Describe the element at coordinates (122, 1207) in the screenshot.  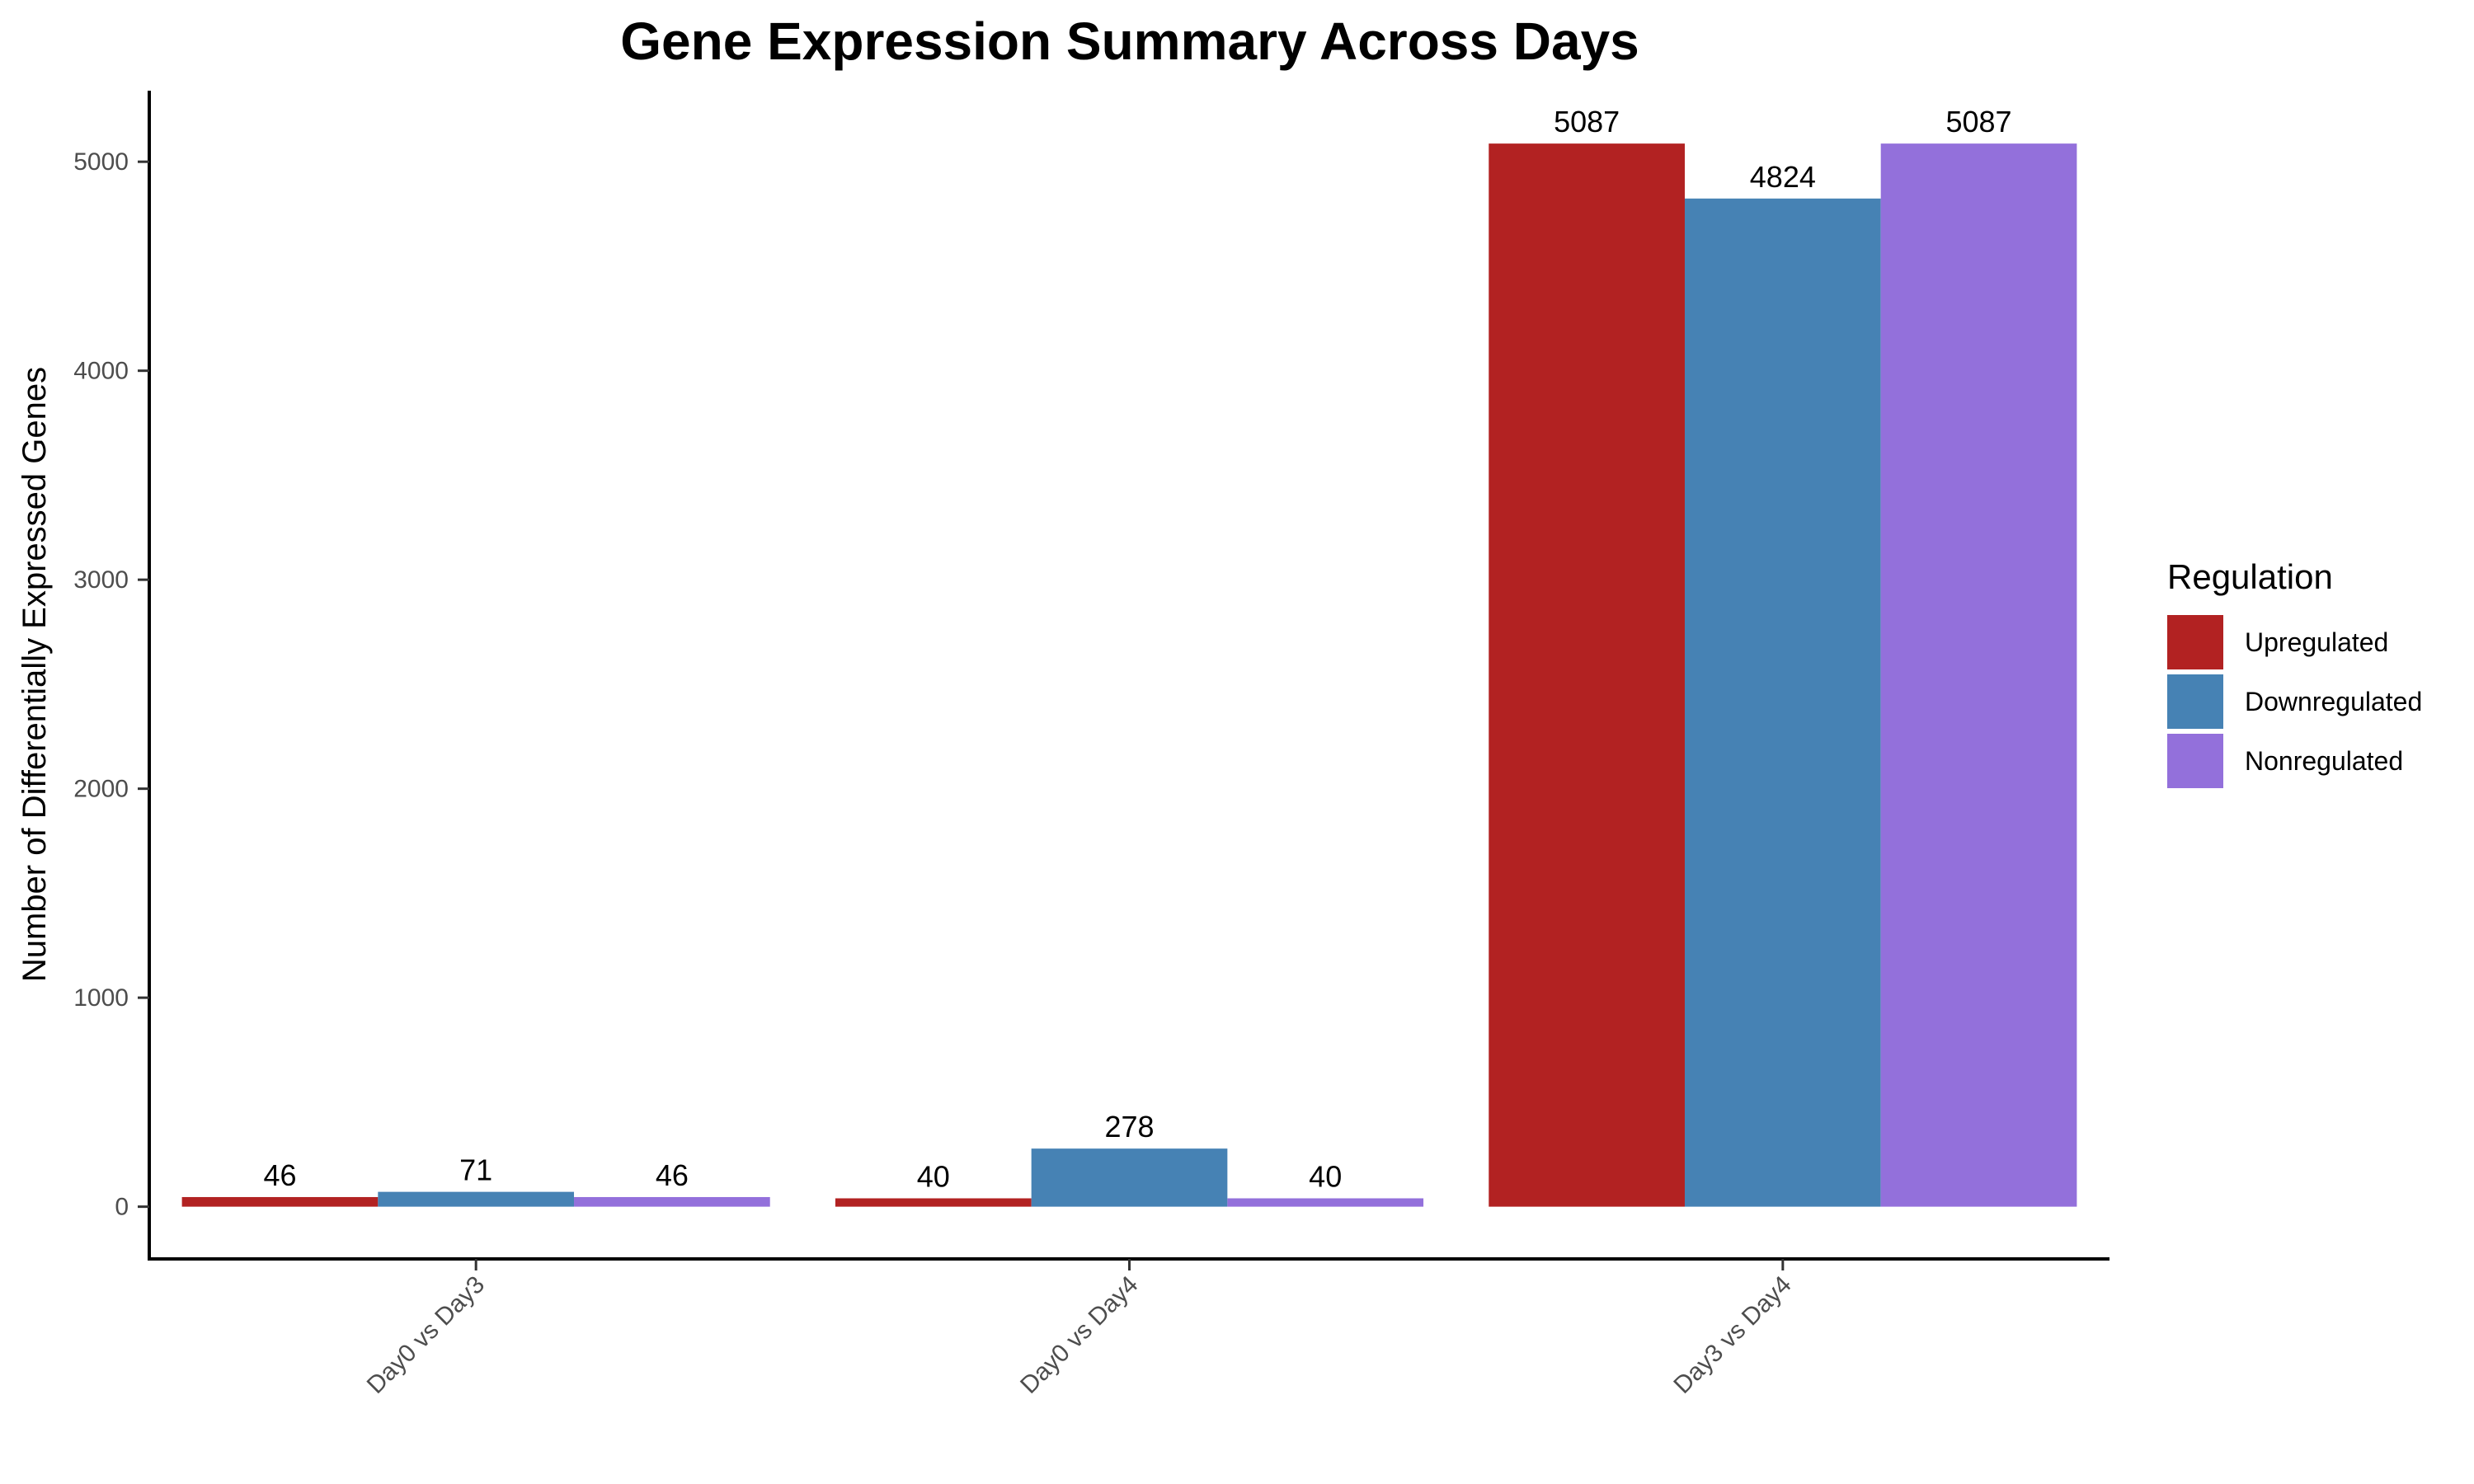
I see `y-tick-label: 0` at that location.